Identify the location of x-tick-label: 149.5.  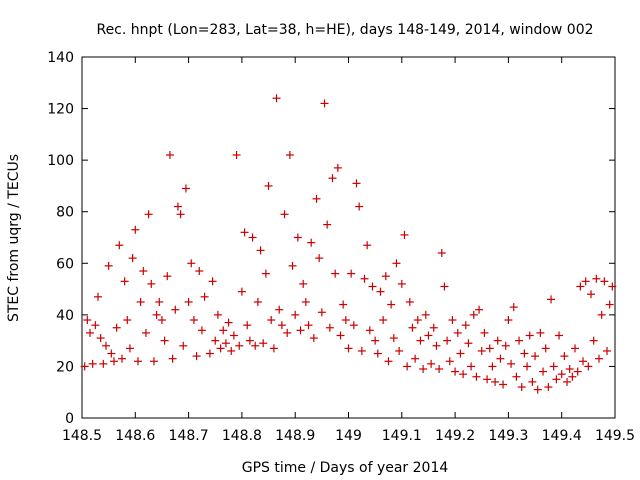
(615, 436).